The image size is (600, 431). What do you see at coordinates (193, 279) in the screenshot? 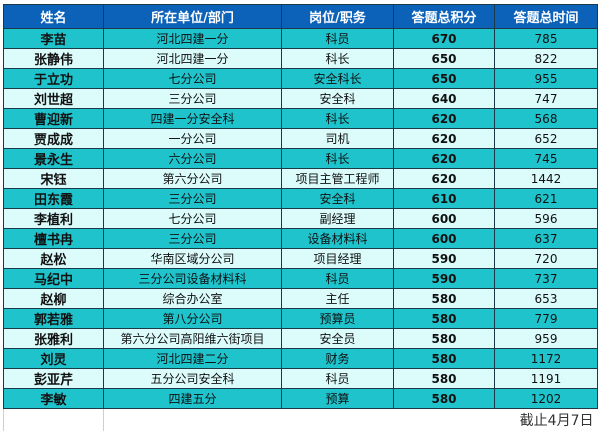
I see `cell-unit: 三分公司设备材料科` at bounding box center [193, 279].